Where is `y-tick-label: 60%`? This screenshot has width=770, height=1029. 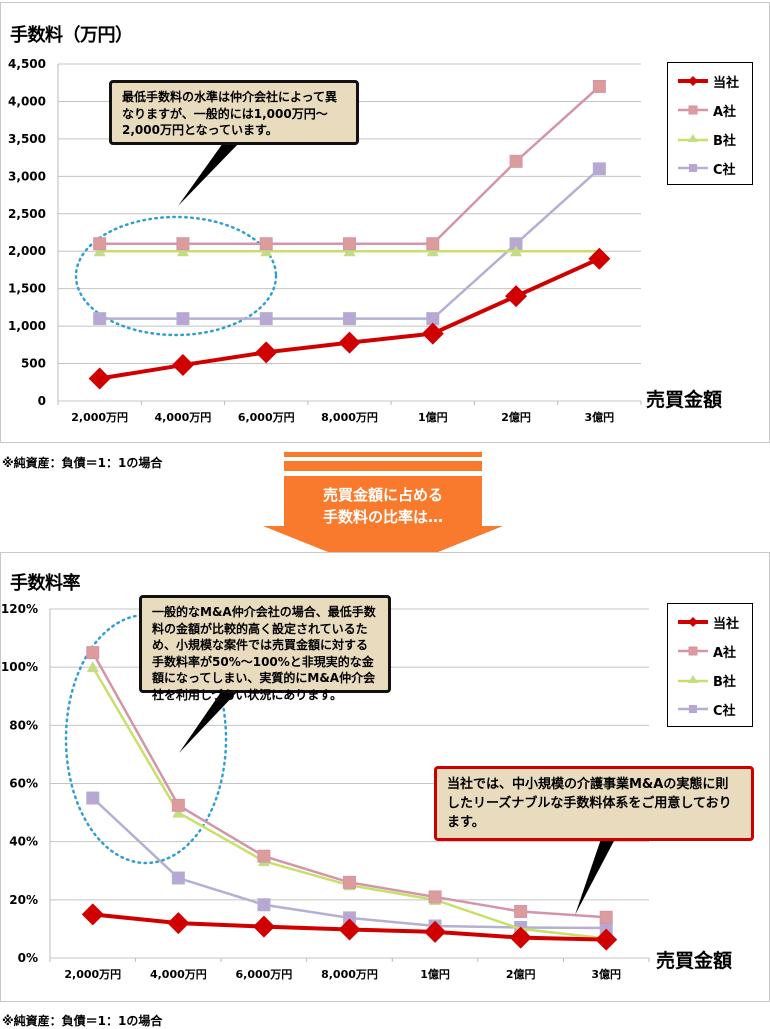 y-tick-label: 60% is located at coordinates (23, 784).